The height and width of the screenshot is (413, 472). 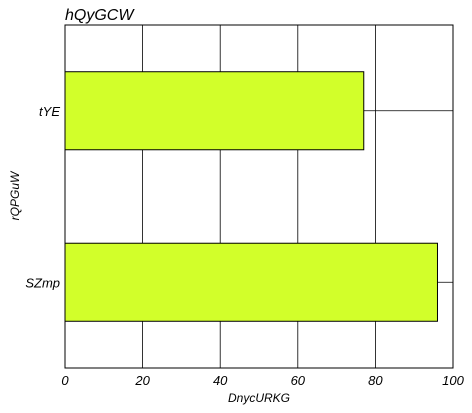 I want to click on y-category-label: SZmp, so click(x=42, y=282).